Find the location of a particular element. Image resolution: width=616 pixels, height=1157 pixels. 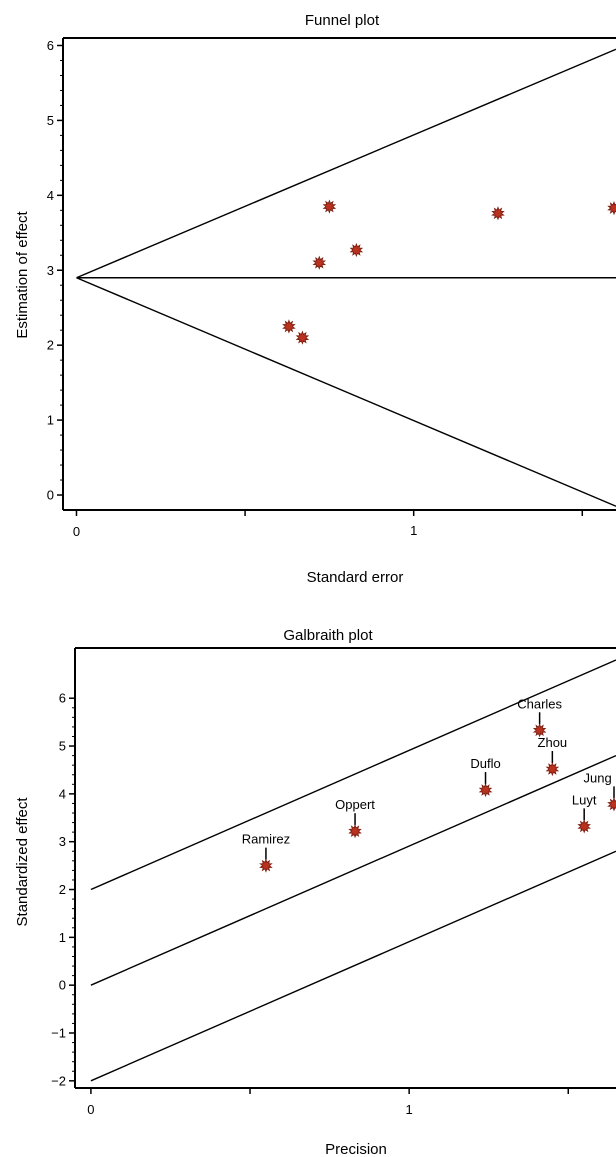

galbraith-y-tick-label: −2 is located at coordinates (58, 1080).